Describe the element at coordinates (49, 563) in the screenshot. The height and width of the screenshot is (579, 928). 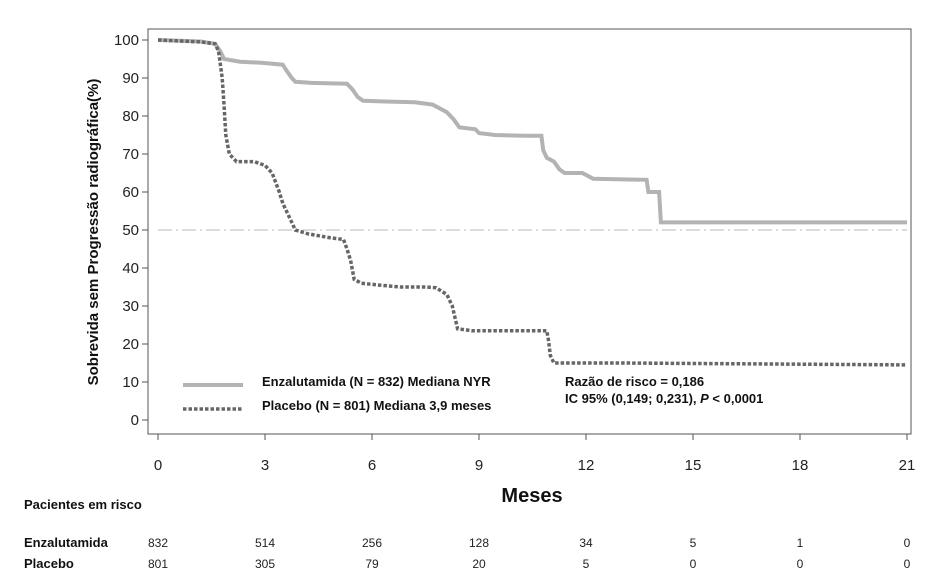
I see `risk-row-label: Placebo` at that location.